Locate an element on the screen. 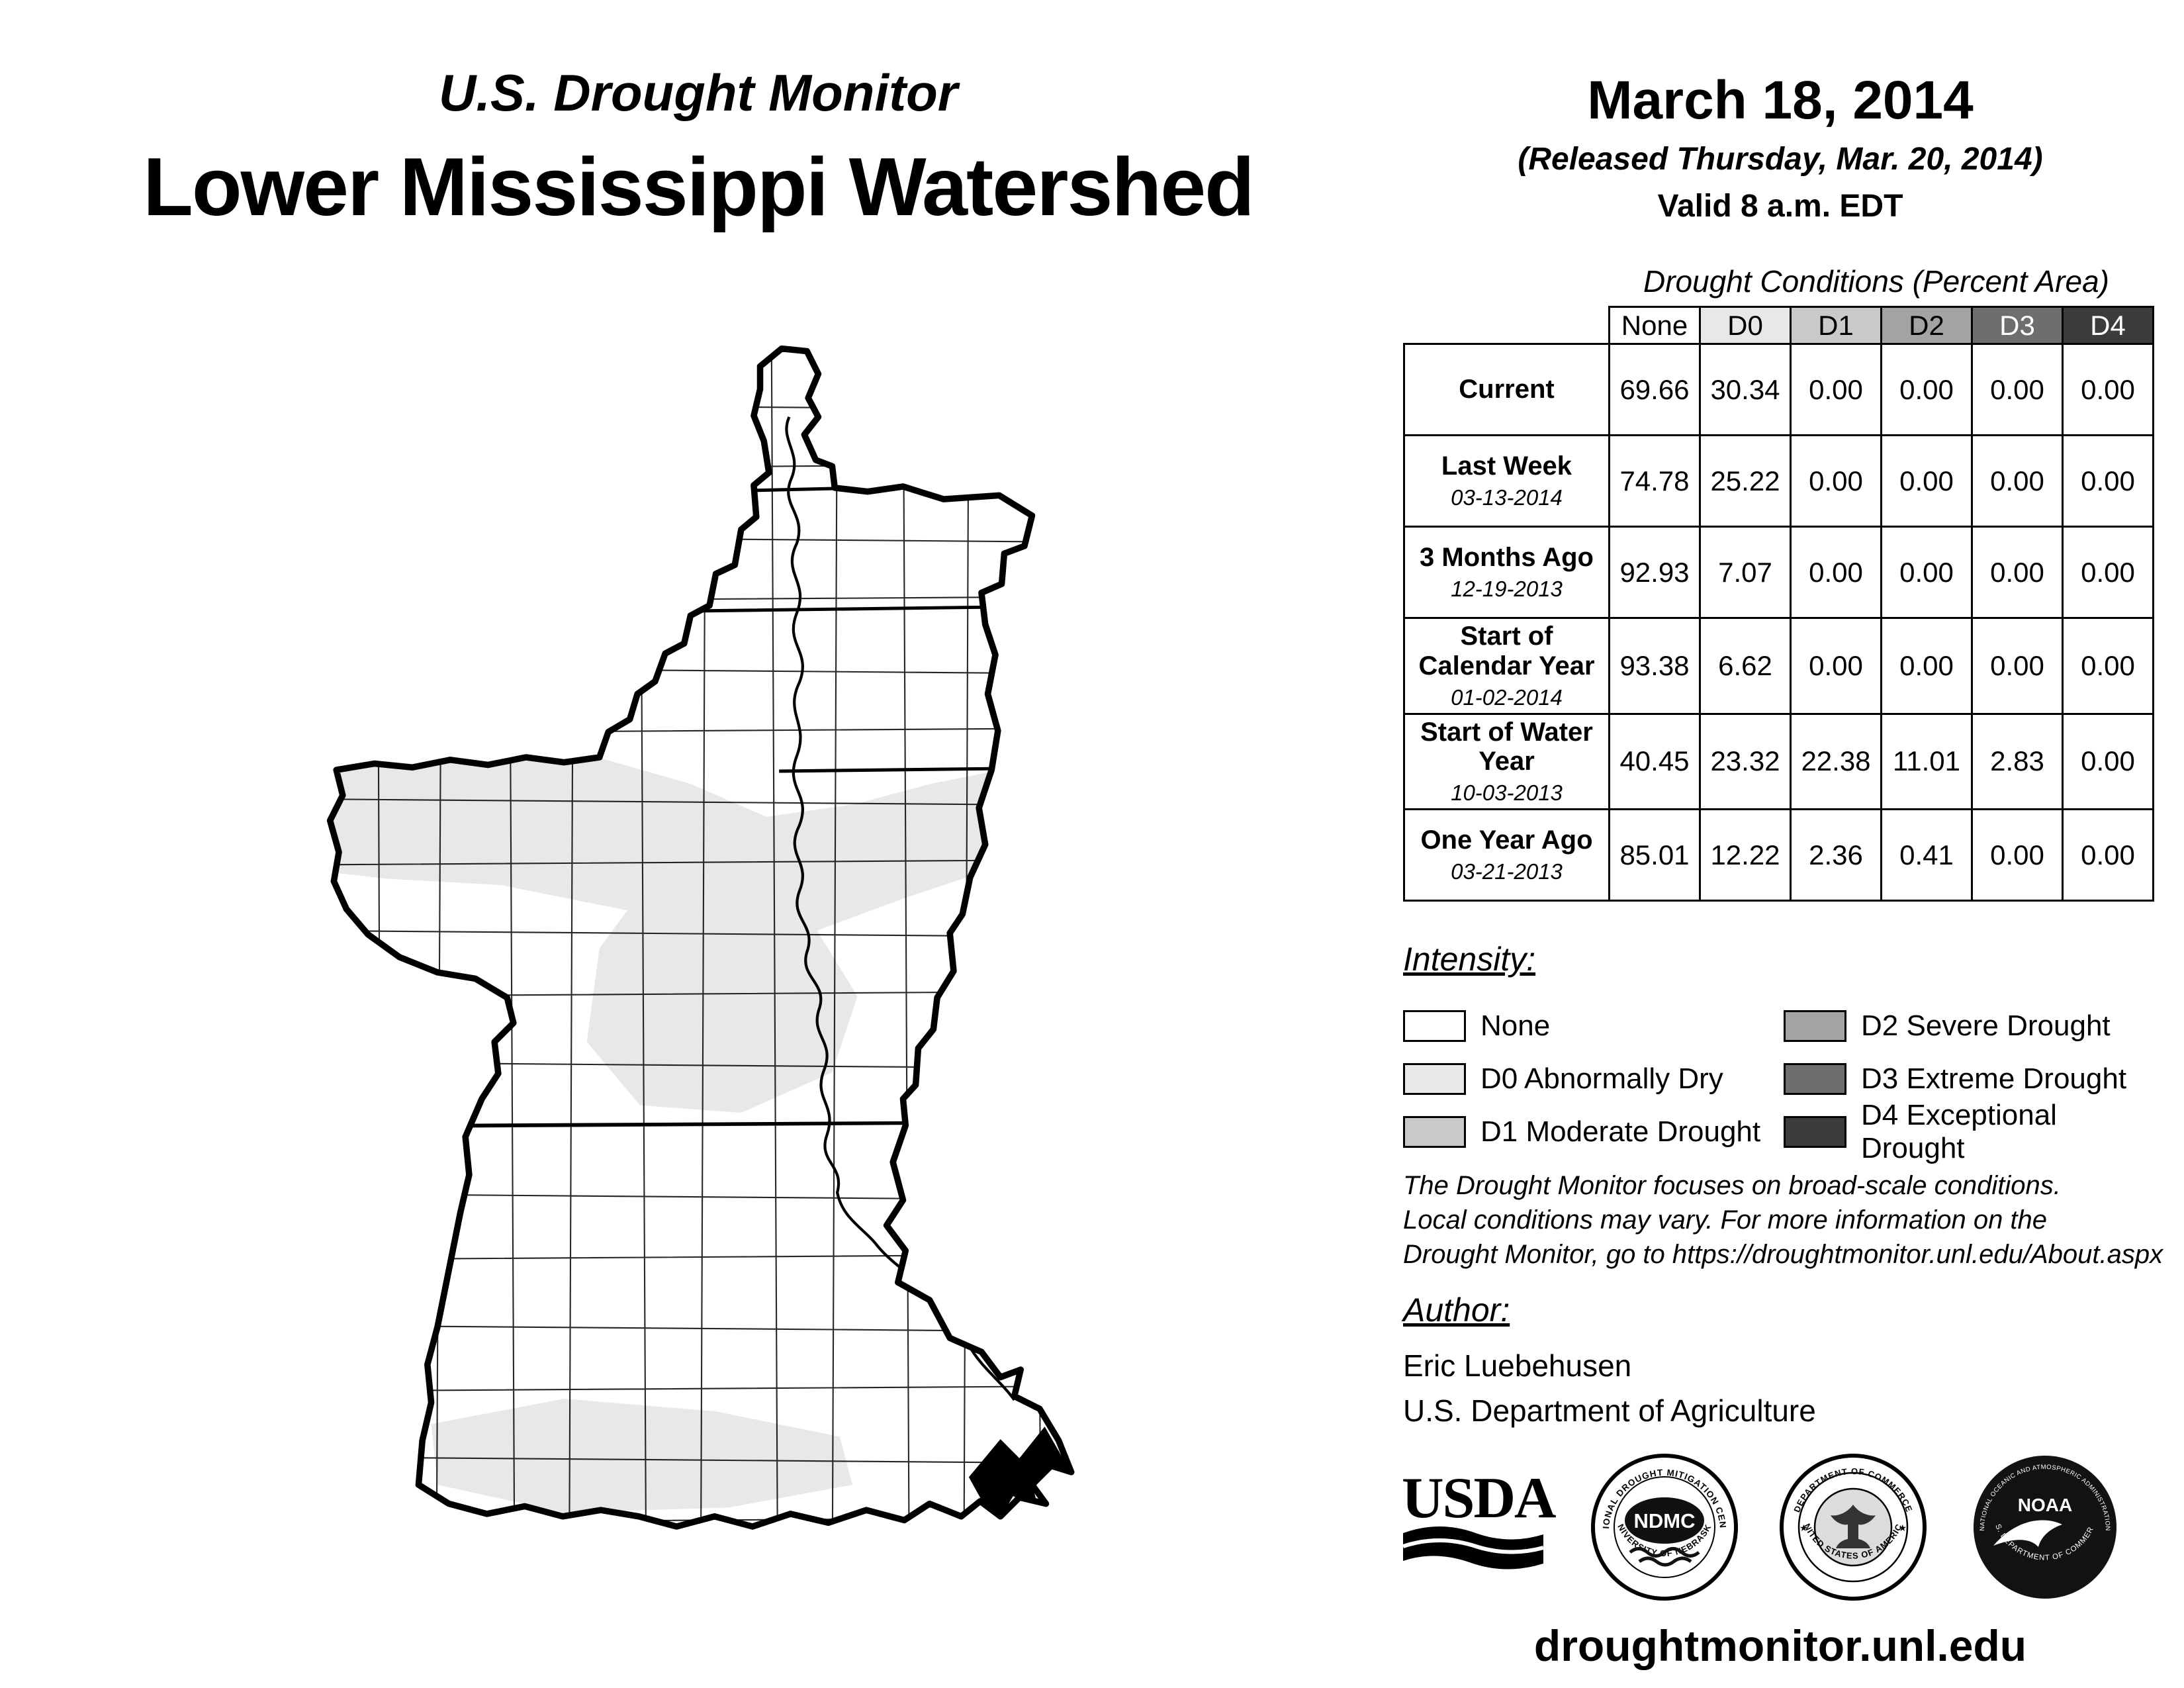  cell-value: 25.22 is located at coordinates (1746, 481).